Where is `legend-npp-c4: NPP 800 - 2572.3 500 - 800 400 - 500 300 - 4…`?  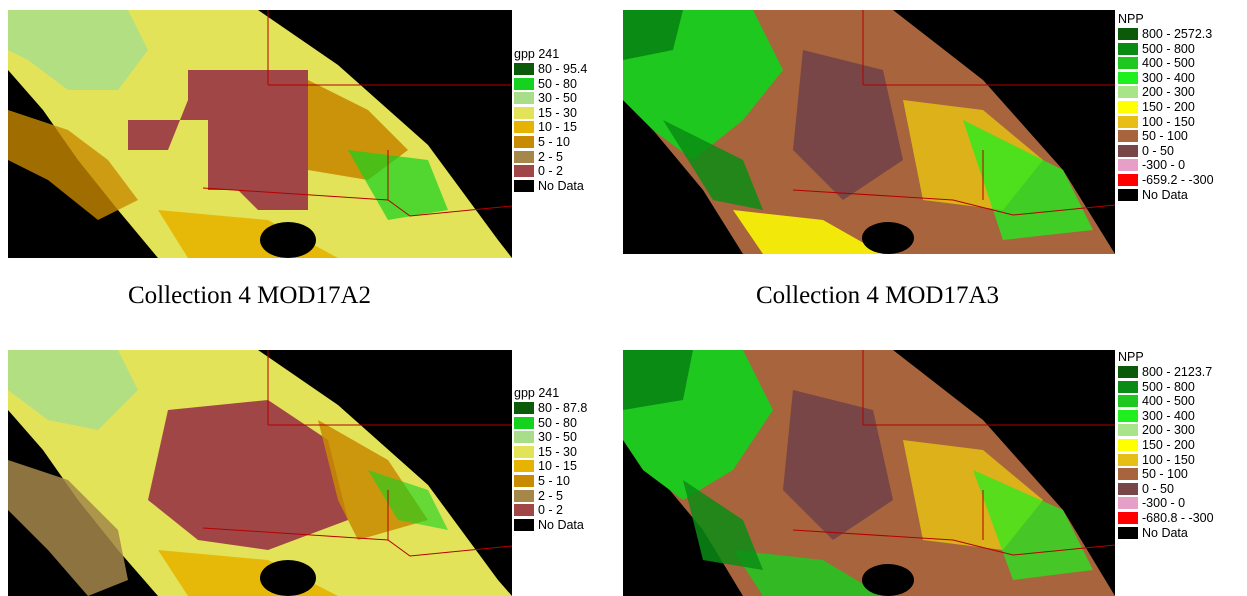
legend-npp-c4: NPP 800 - 2572.3 500 - 800 400 - 500 300 - 4… is located at coordinates (1180, 127).